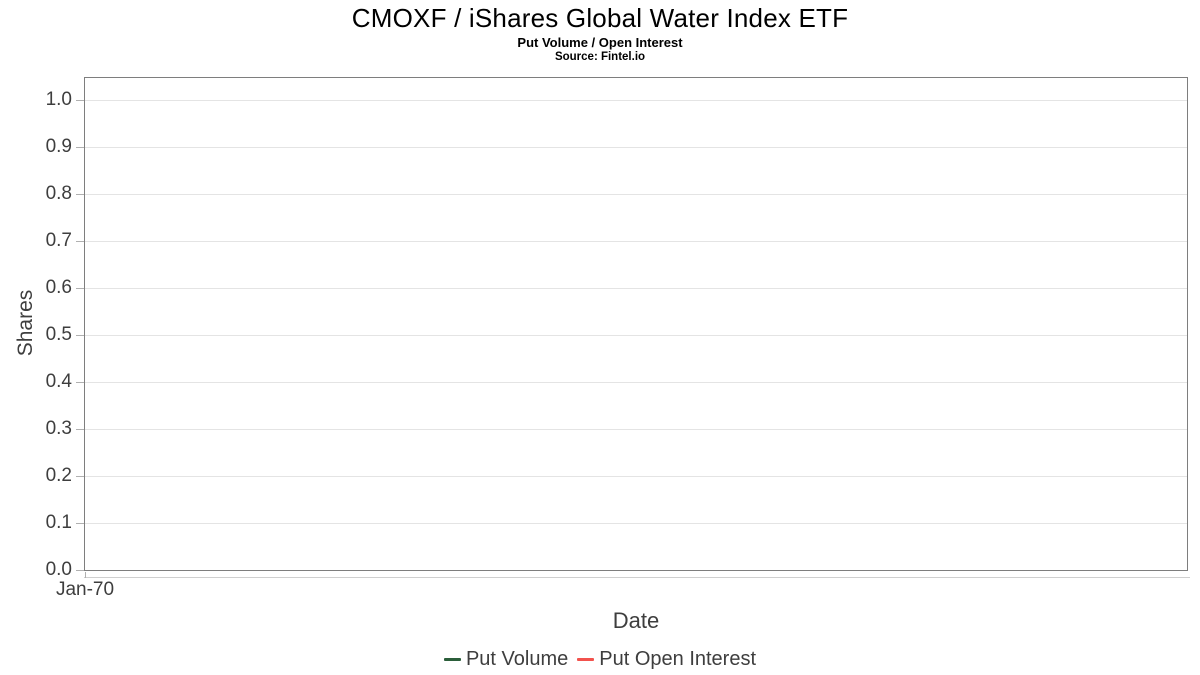 This screenshot has height=675, width=1200. I want to click on y-tick-label: 0.3, so click(58, 428).